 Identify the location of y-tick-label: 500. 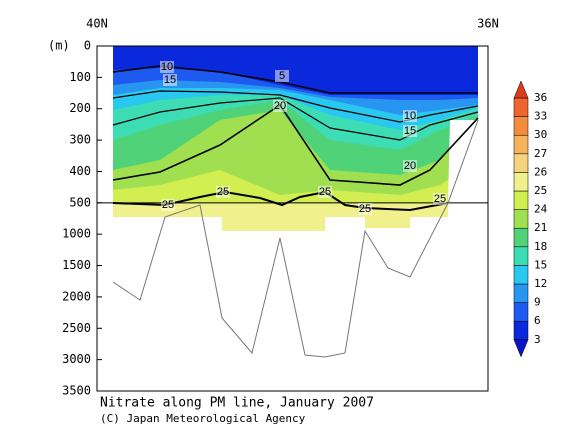
(80, 202).